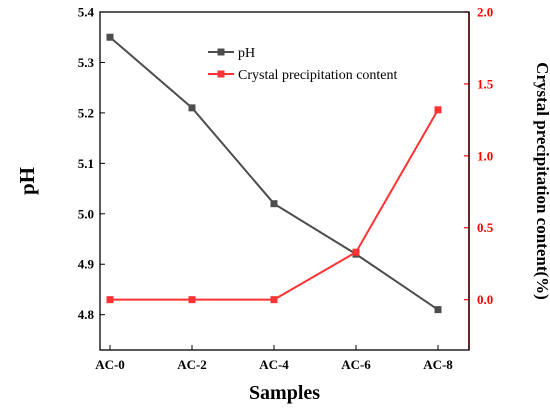  I want to click on legend-label: pH, so click(246, 53).